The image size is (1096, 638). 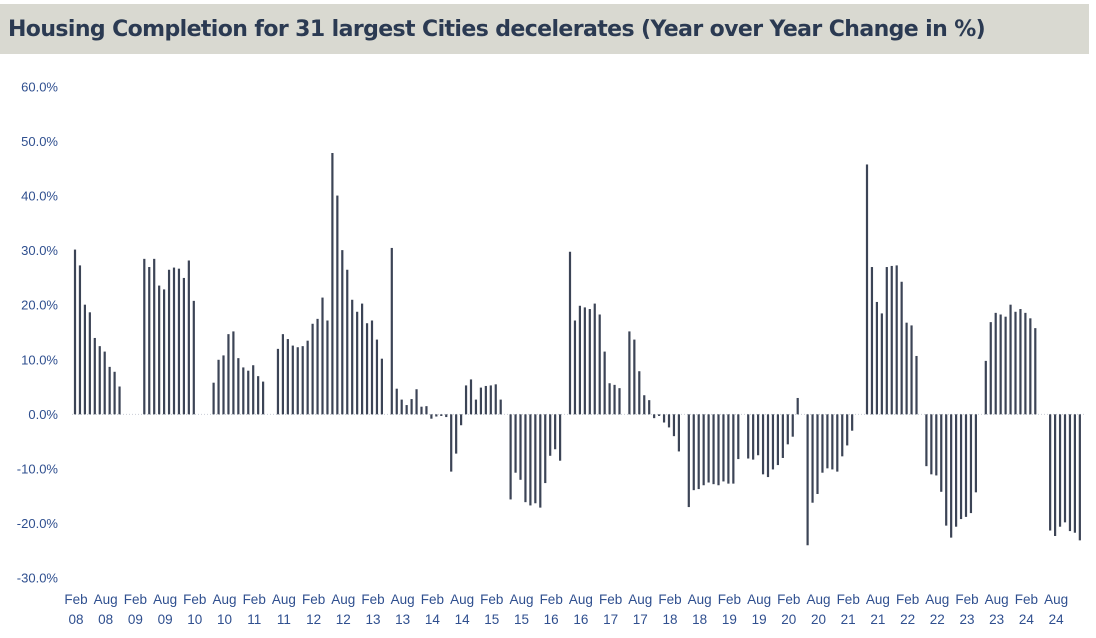 What do you see at coordinates (38, 523) in the screenshot?
I see `y-tick-label: -20.0%` at bounding box center [38, 523].